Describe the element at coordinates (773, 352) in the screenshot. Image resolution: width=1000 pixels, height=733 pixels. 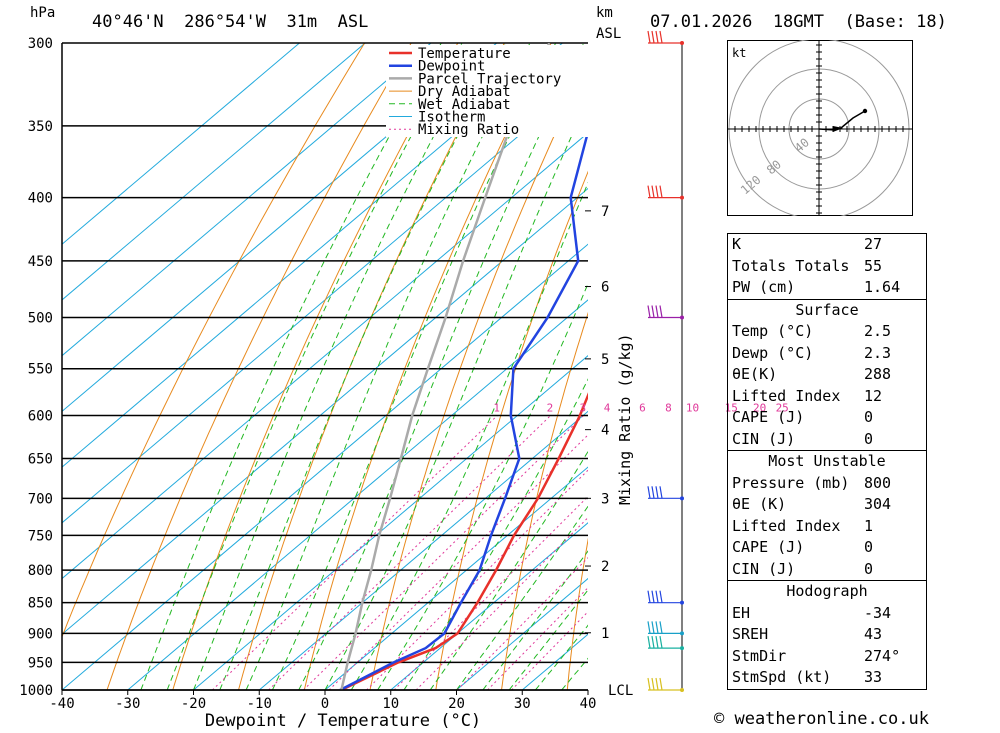
I see `index-label: Dewp (°C)` at that location.